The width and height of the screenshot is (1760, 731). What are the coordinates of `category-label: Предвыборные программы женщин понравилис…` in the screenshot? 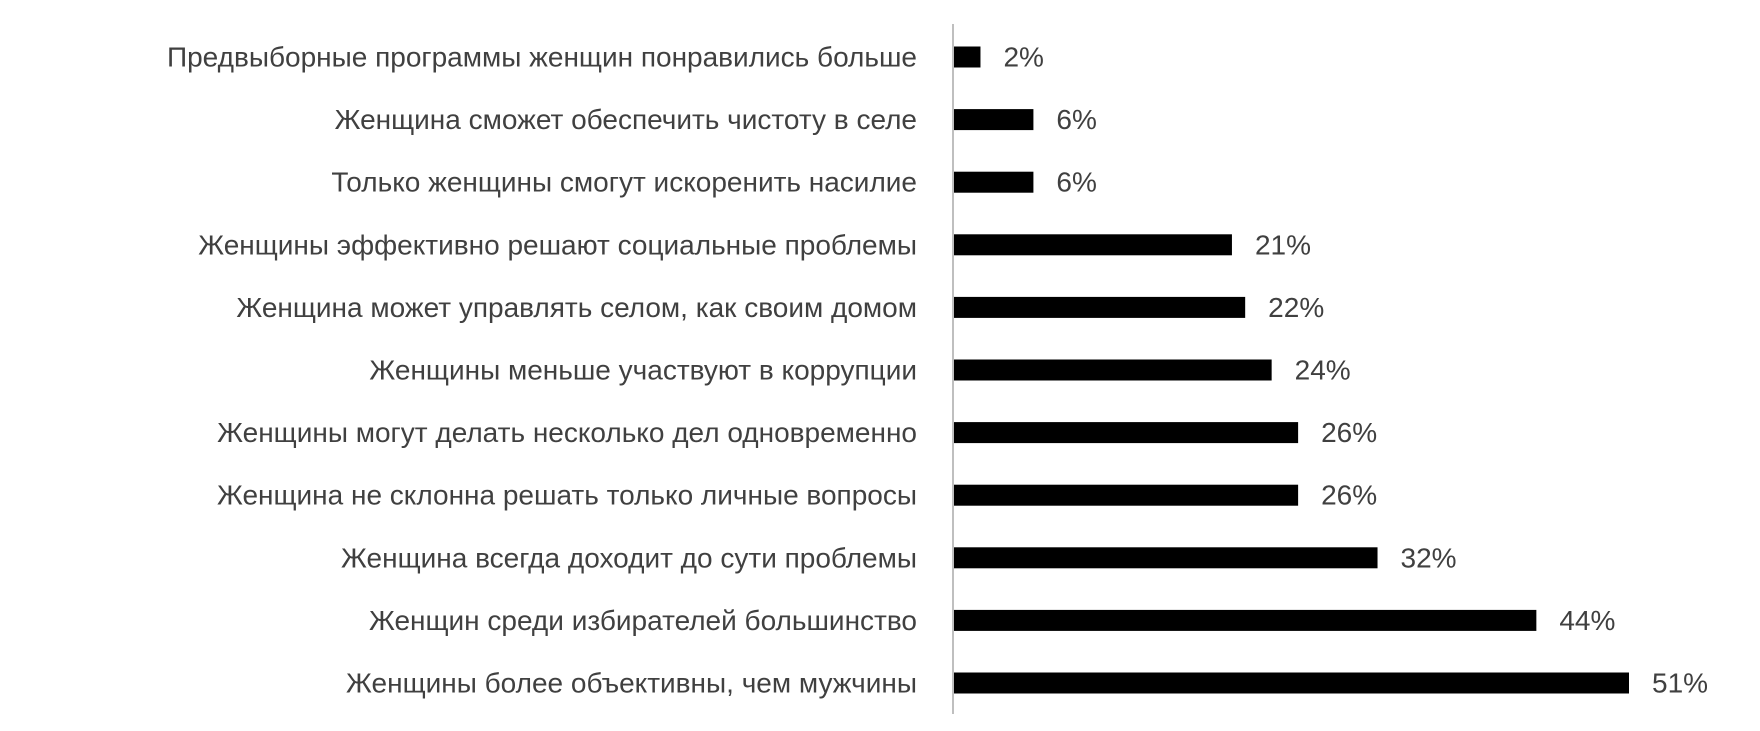 It's located at (542, 57).